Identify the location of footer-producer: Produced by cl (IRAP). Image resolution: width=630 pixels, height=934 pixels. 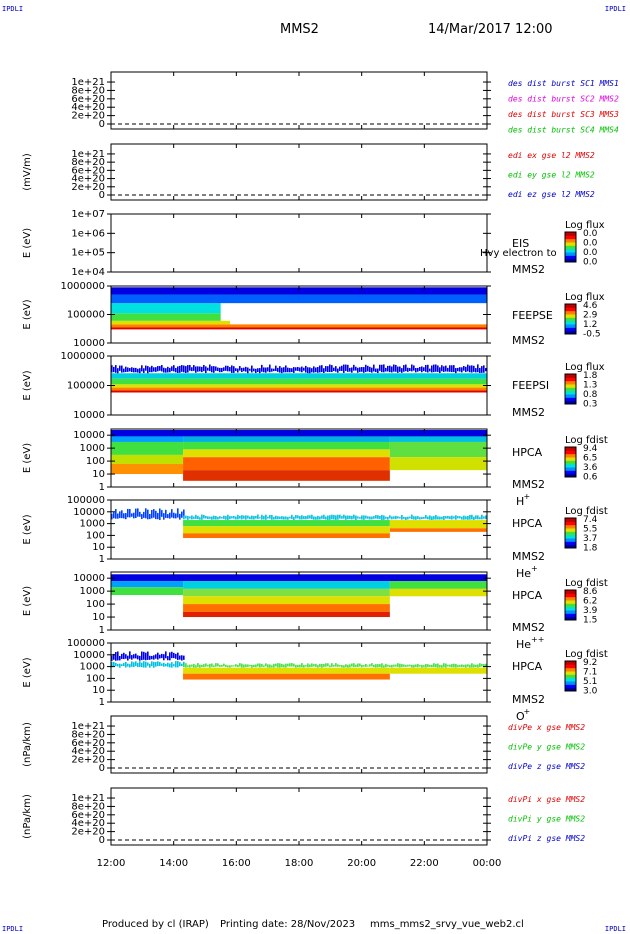
(155, 924).